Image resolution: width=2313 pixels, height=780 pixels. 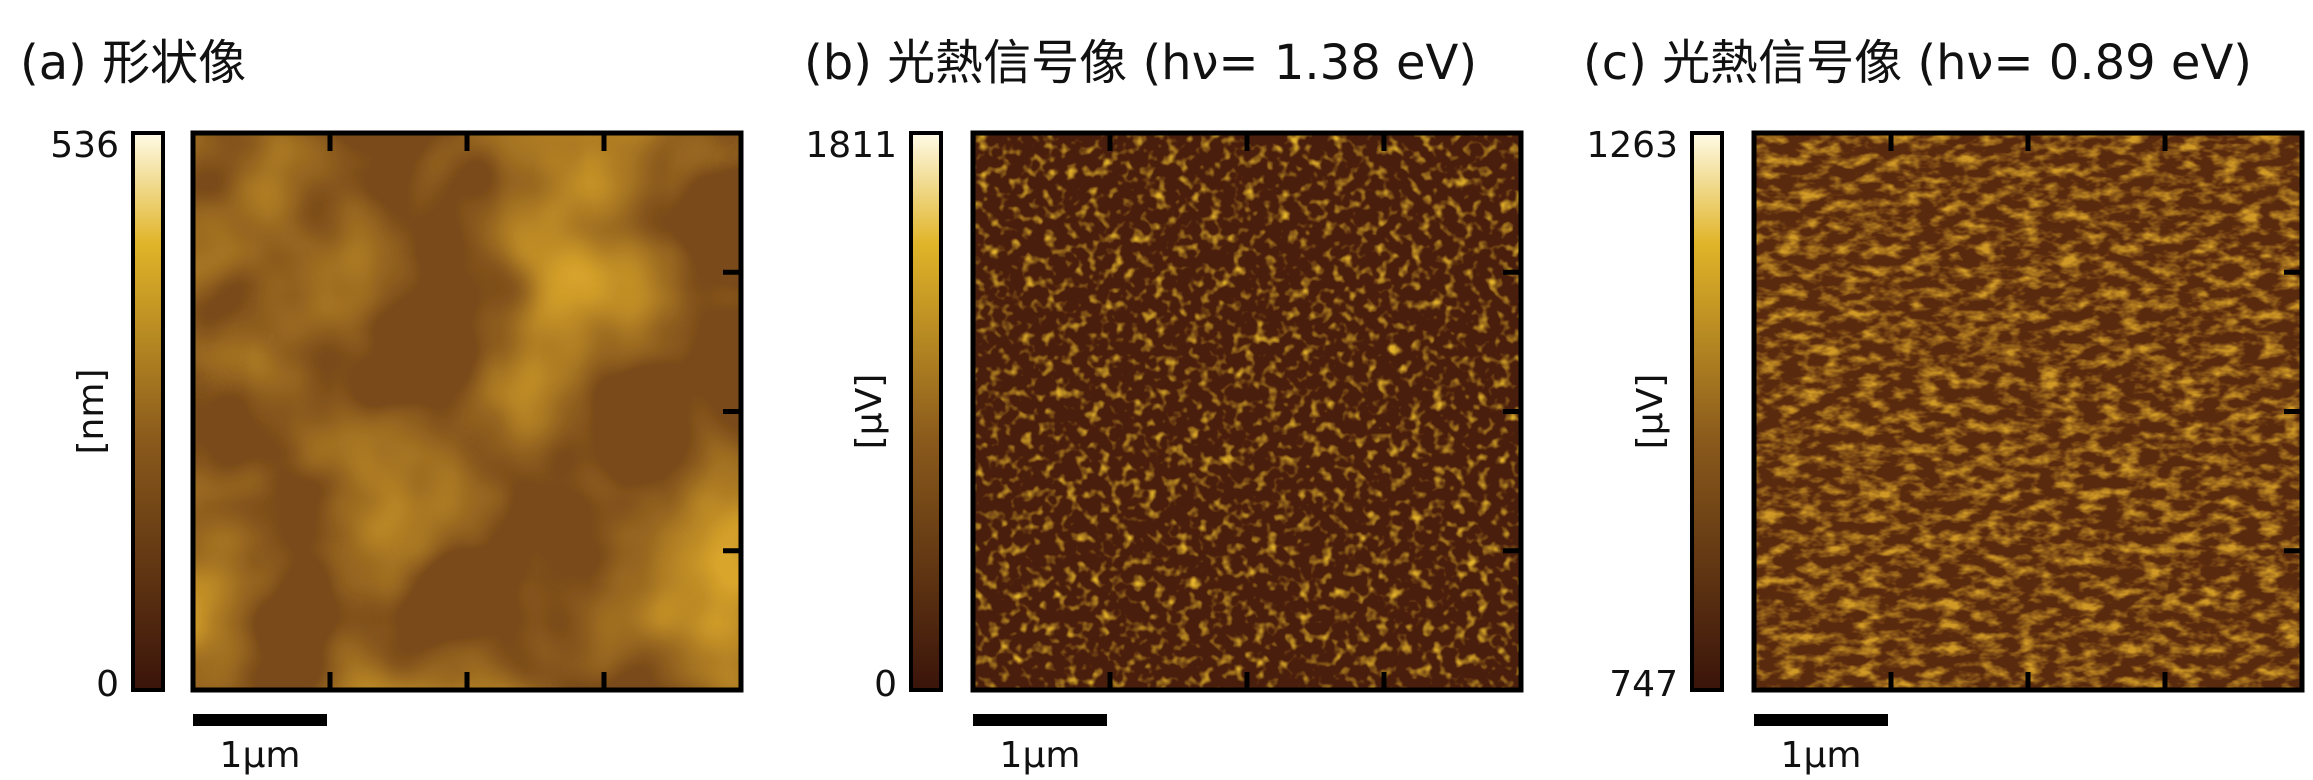 I want to click on colorbar-min: 747, so click(x=1643, y=684).